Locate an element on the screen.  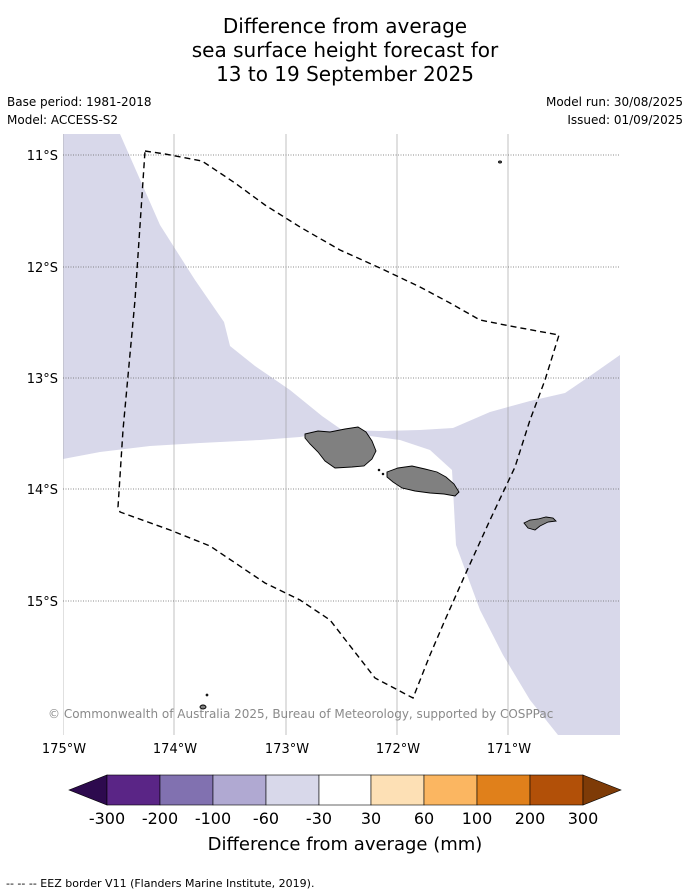
lat-label-15s: 15°S is located at coordinates (42, 602).